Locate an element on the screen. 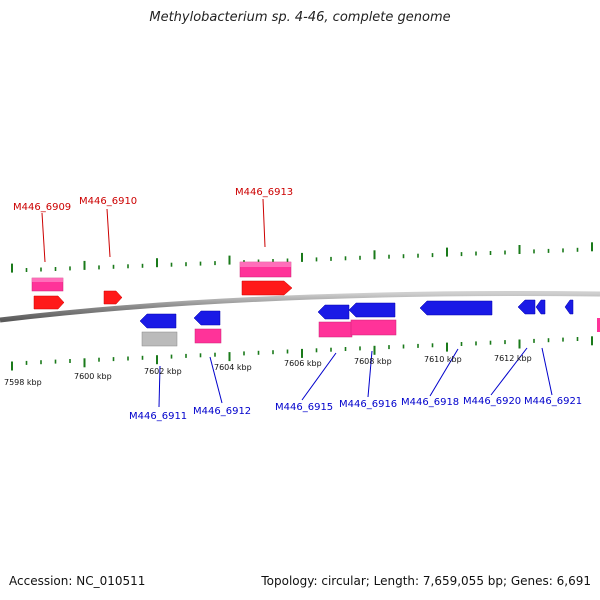 Image resolution: width=600 pixels, height=600 pixels. scale-label: 7600 kbp is located at coordinates (93, 376).